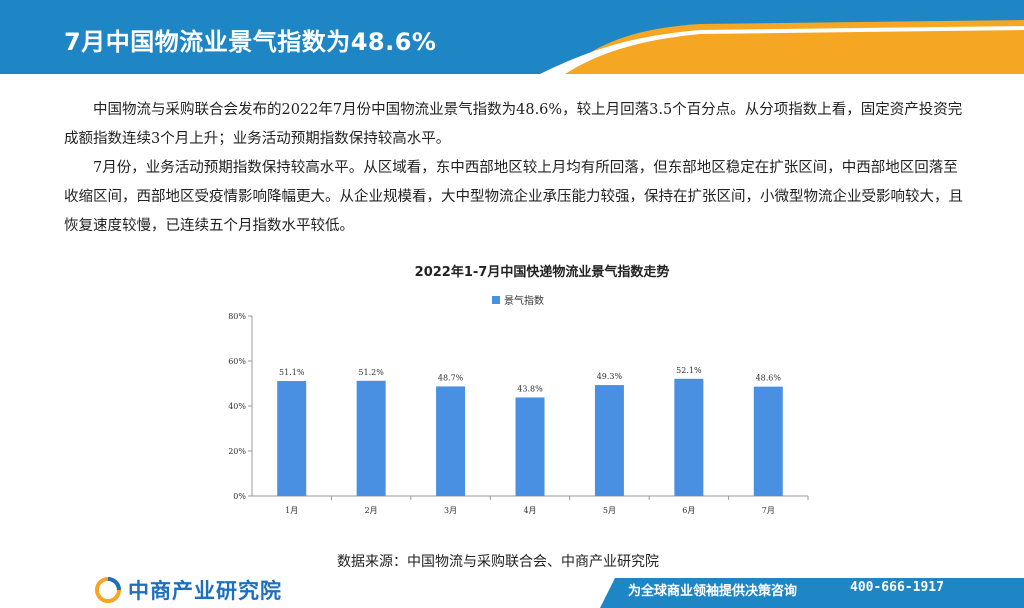  Describe the element at coordinates (237, 406) in the screenshot. I see `y-tick-label: 40%` at that location.